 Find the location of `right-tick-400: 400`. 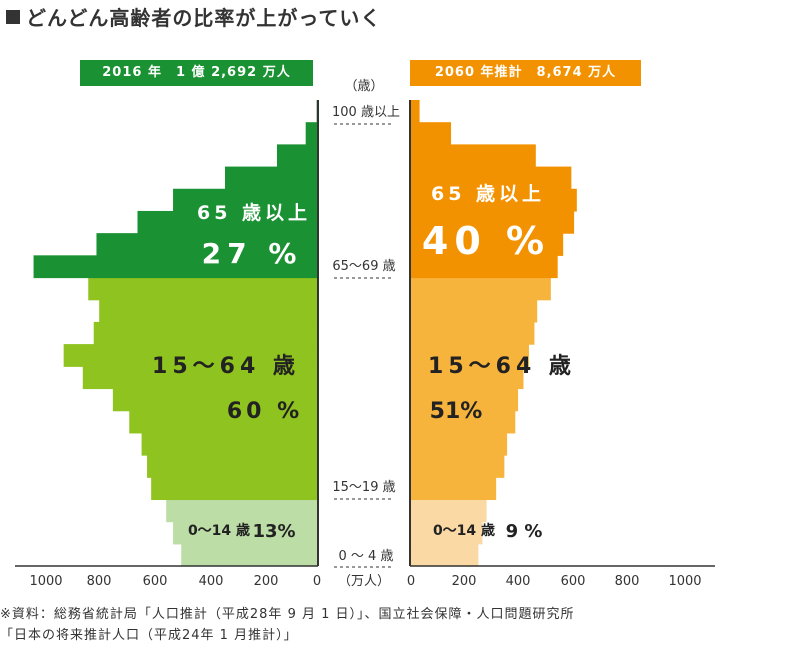

right-tick-400: 400 is located at coordinates (518, 581).